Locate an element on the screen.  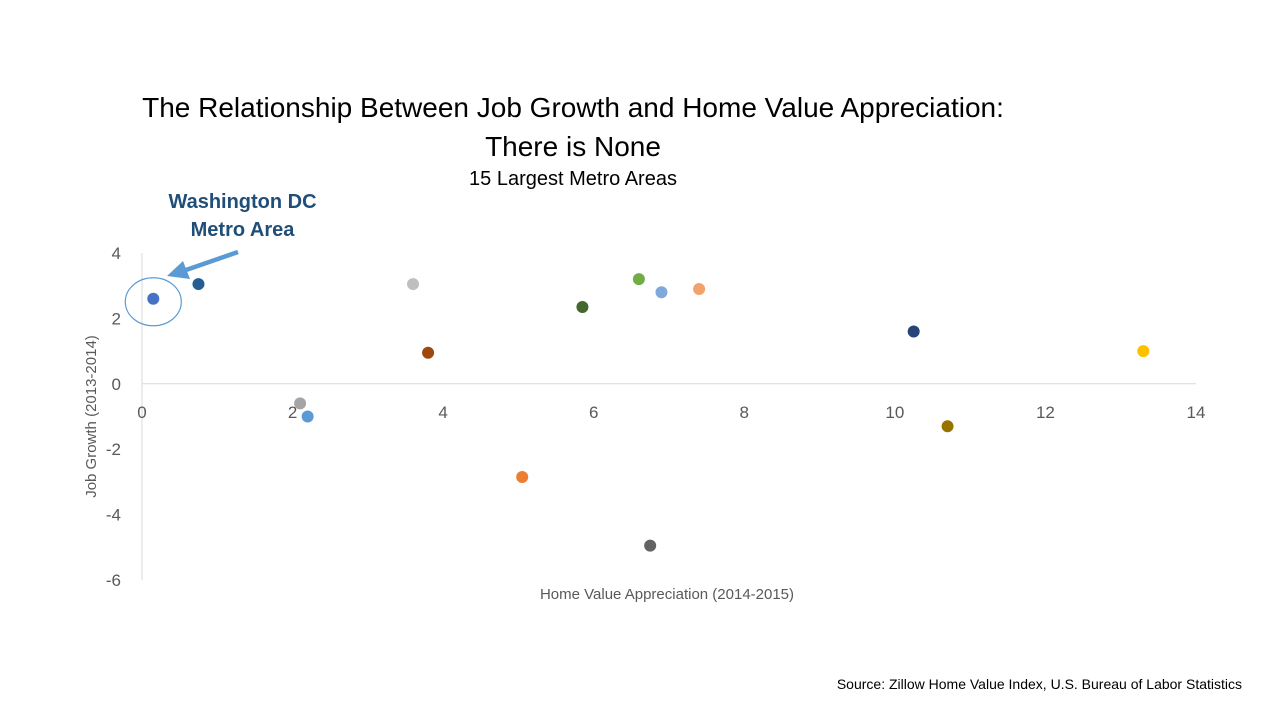
y-tick-label: 0 is located at coordinates (116, 384).